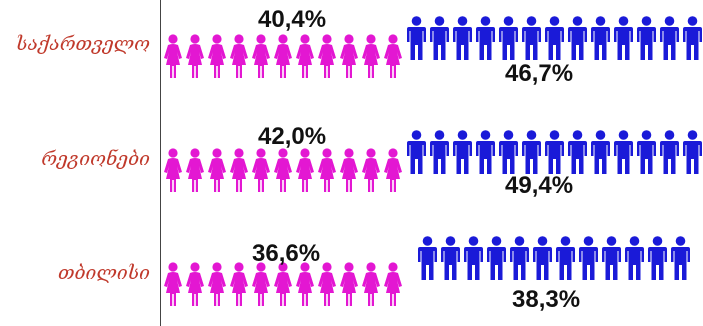  Describe the element at coordinates (292, 19) in the screenshot. I see `female-pct-georgia: 40,4%` at that location.